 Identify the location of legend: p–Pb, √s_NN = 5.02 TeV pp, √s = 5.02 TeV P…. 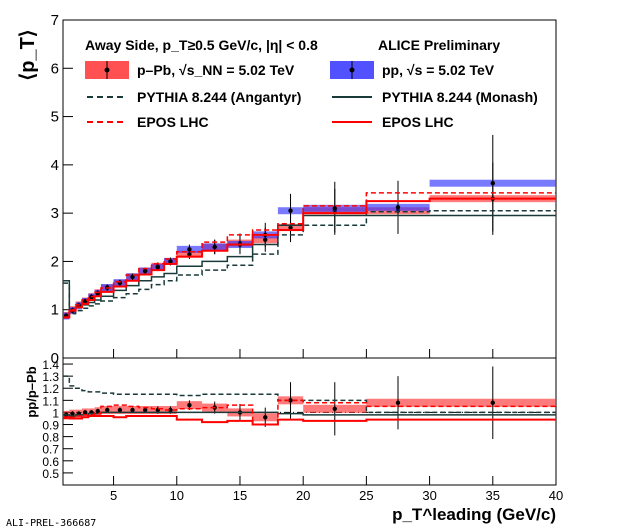
(311, 95).